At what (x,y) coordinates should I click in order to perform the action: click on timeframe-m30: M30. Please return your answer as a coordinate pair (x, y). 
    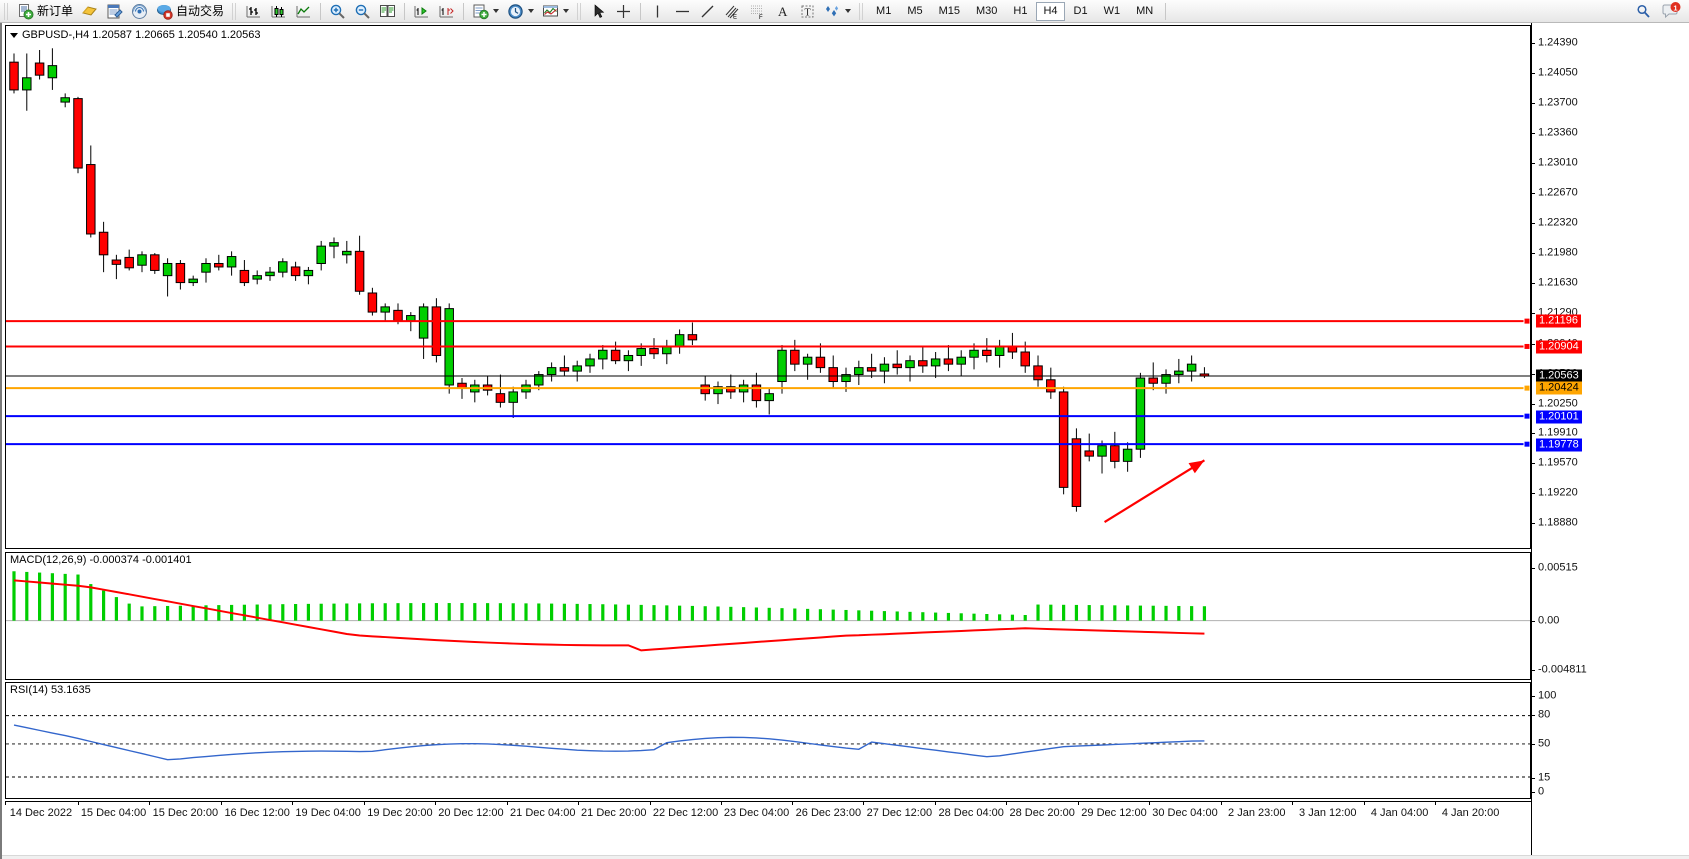
    Looking at the image, I should click on (987, 10).